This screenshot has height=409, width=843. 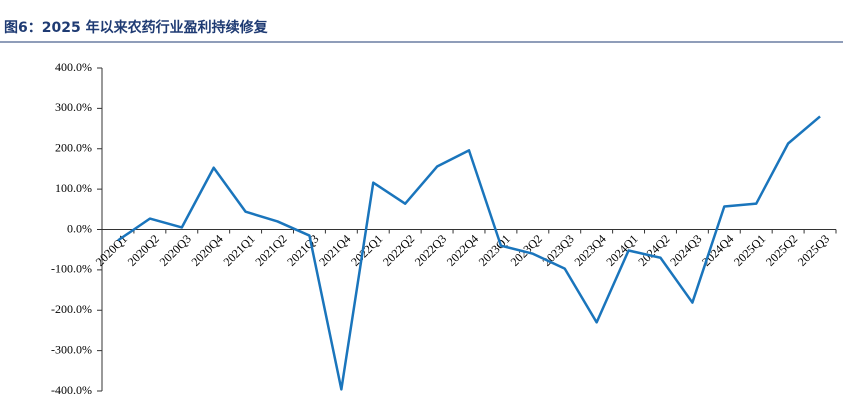 What do you see at coordinates (494, 250) in the screenshot?
I see `x-tick-label: 2023Q1` at bounding box center [494, 250].